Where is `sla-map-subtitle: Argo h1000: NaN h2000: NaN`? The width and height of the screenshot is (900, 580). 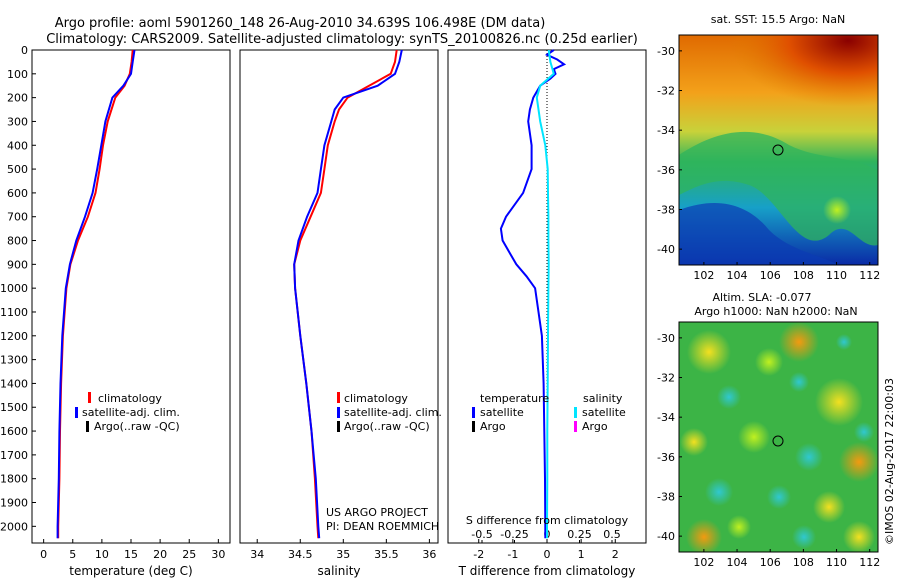 sla-map-subtitle: Argo h1000: NaN h2000: NaN is located at coordinates (775, 311).